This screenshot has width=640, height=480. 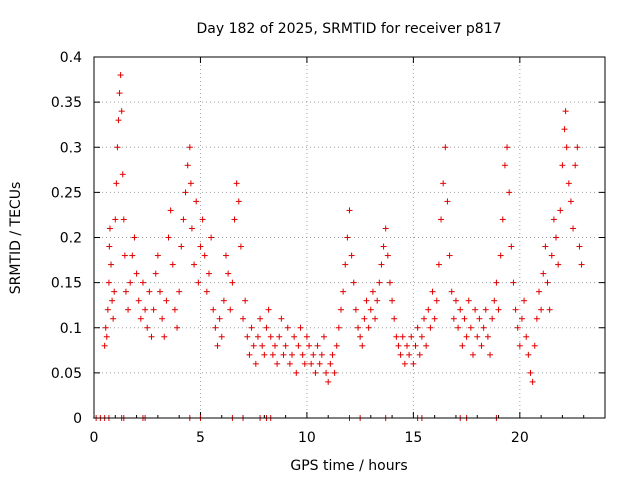 I want to click on y-tick-label: 0.25, so click(x=66, y=193).